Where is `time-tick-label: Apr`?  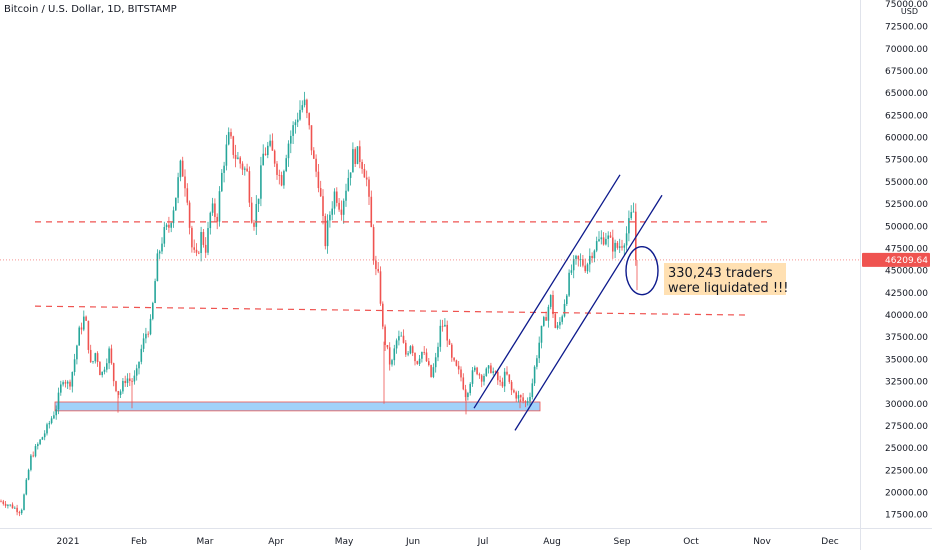 time-tick-label: Apr is located at coordinates (276, 542).